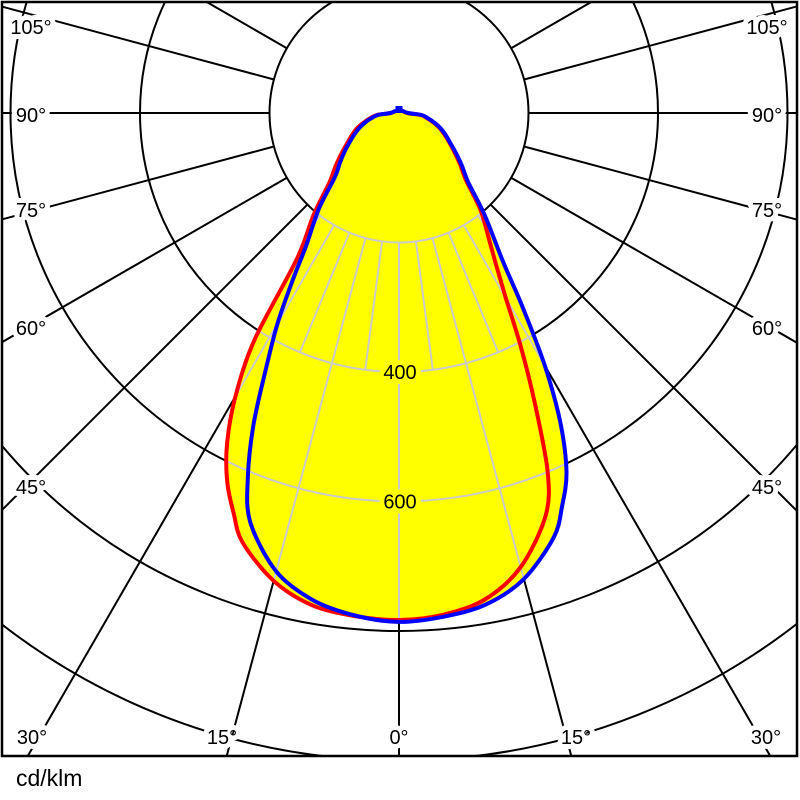 Image resolution: width=800 pixels, height=800 pixels. I want to click on unit-label: cd/klm, so click(49, 778).